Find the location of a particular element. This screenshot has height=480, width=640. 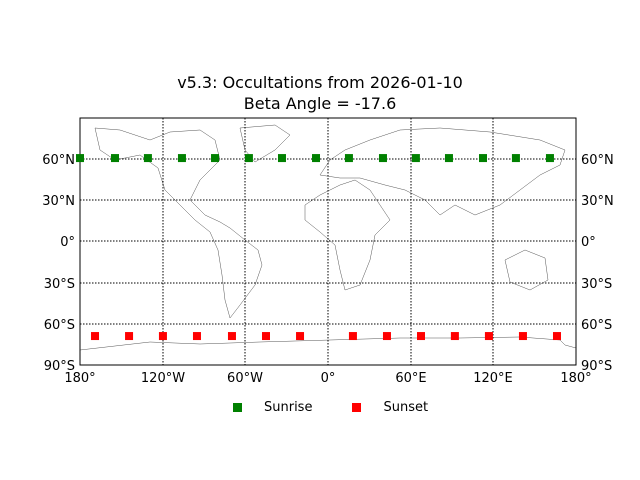

legend: Sunrise Sunset is located at coordinates (330, 407).